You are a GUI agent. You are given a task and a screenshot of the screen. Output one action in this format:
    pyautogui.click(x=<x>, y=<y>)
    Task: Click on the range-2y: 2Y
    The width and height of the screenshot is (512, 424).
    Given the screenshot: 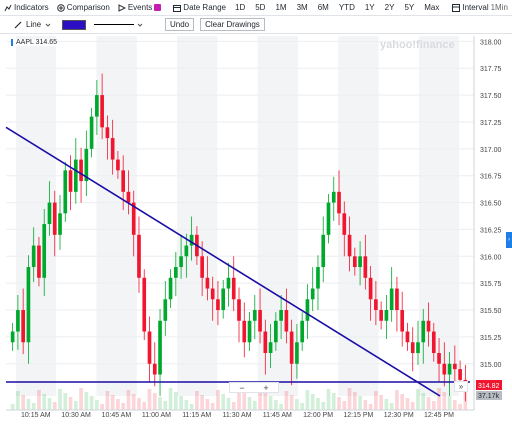 What is the action you would take?
    pyautogui.click(x=389, y=7)
    